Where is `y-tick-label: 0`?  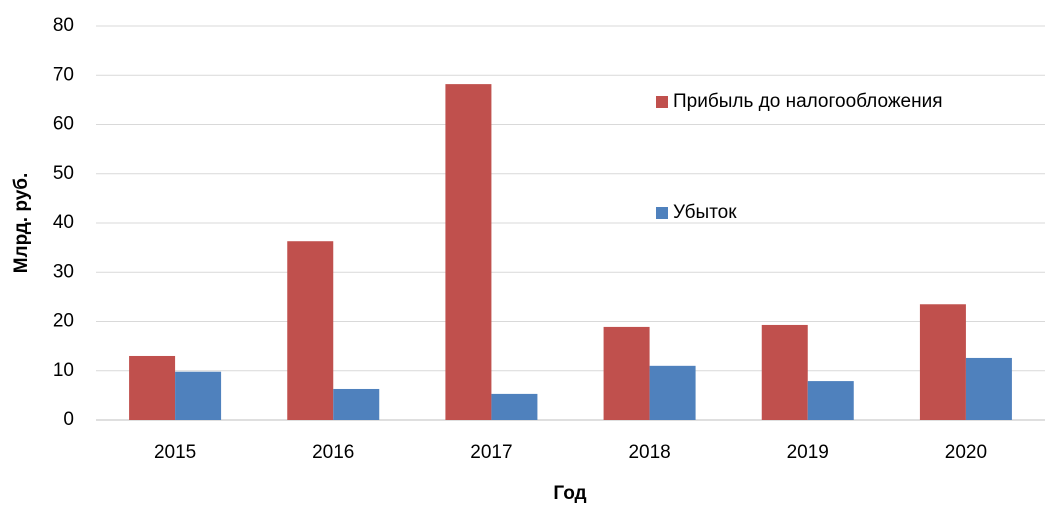 y-tick-label: 0 is located at coordinates (68, 419).